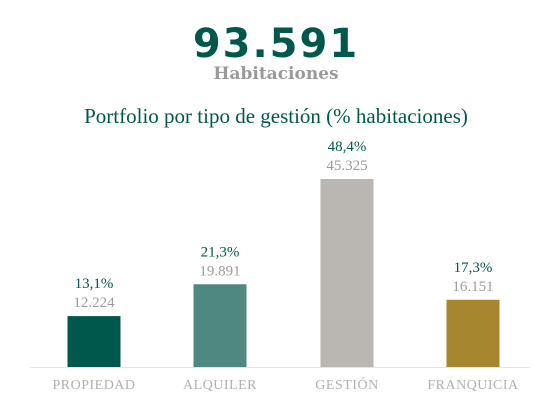  Describe the element at coordinates (220, 325) in the screenshot. I see `bar-alquiler` at that location.